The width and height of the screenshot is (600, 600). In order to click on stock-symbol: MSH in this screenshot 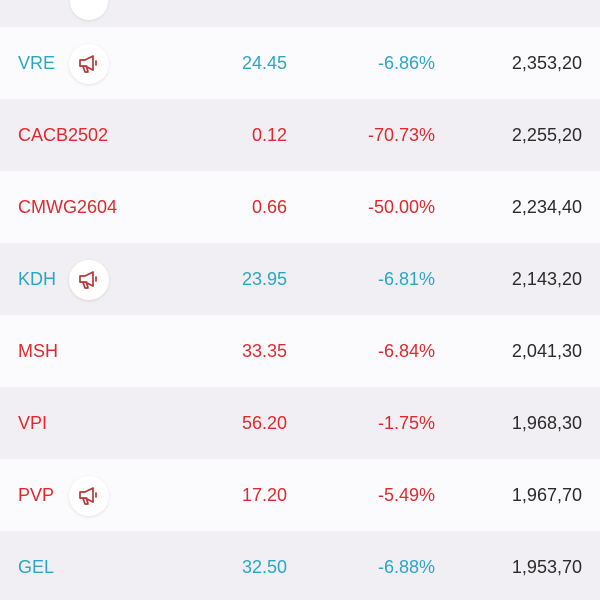, I will do `click(38, 351)`.